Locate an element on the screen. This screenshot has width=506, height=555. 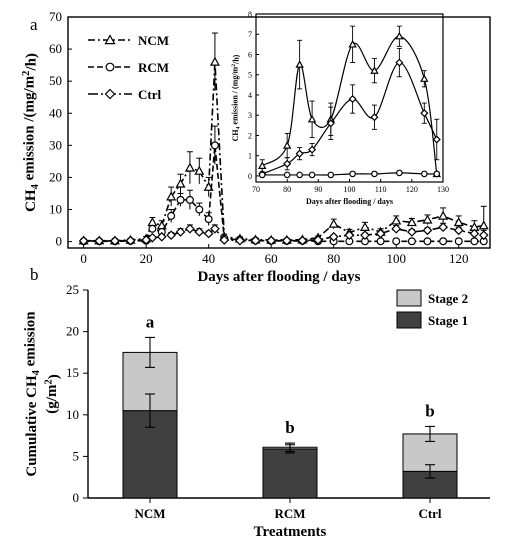
panel-b-y-tick-label: 20 is located at coordinates (72, 331).